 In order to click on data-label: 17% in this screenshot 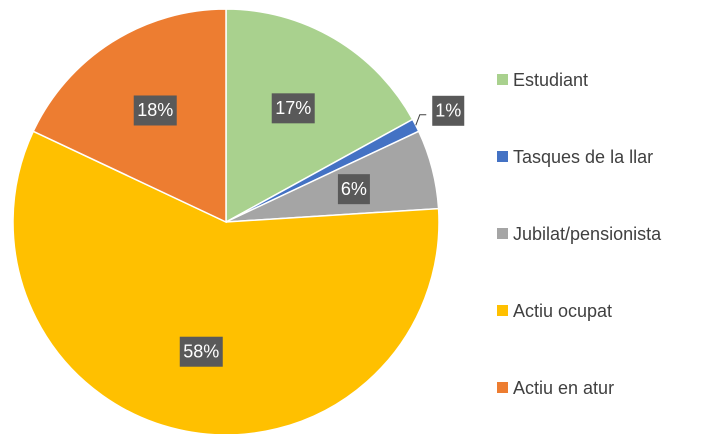, I will do `click(293, 108)`.